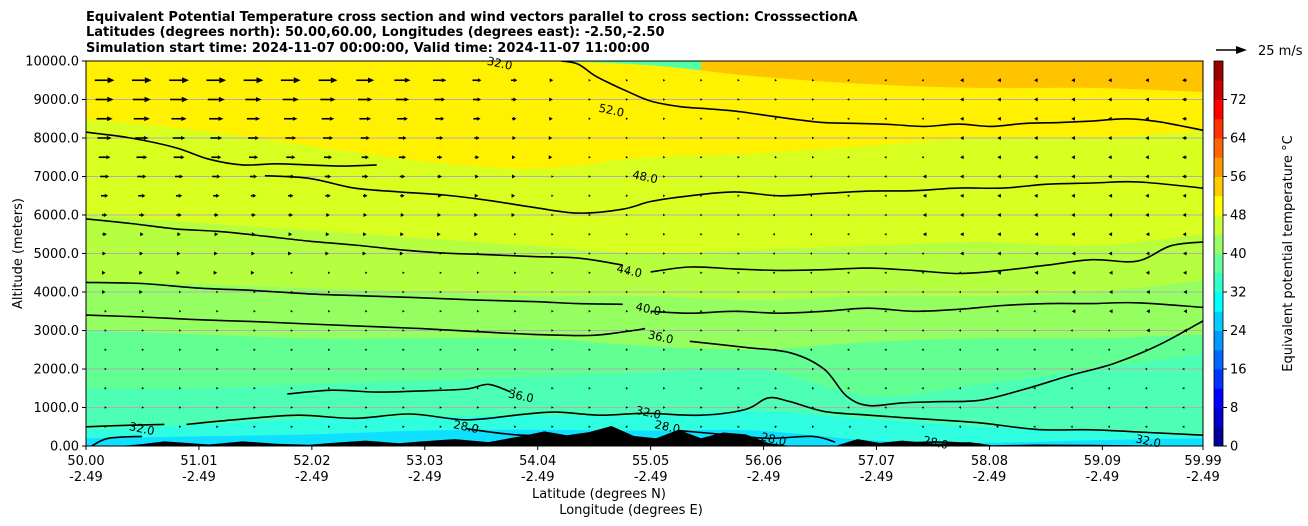 Image resolution: width=1308 pixels, height=526 pixels. Describe the element at coordinates (1238, 370) in the screenshot. I see `colorbar-tick-label: 16` at that location.